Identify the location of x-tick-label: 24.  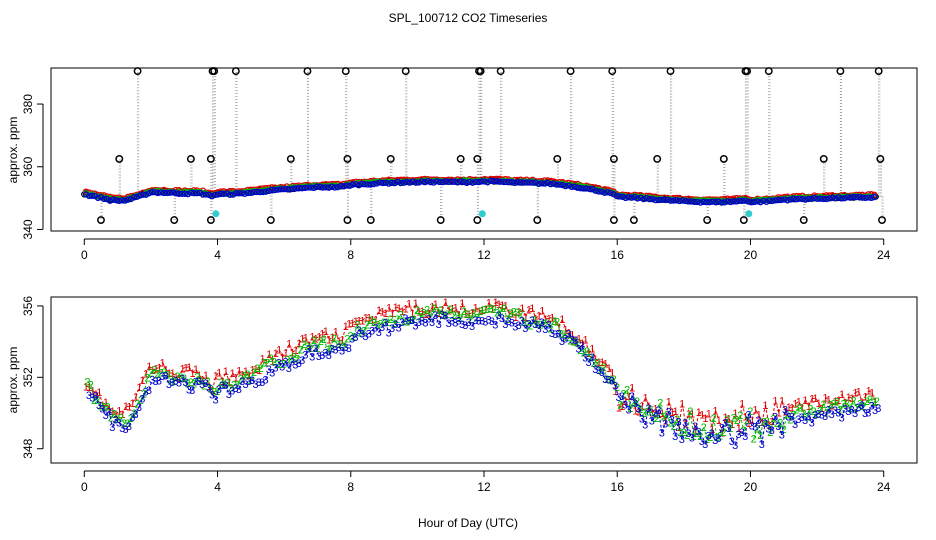
(884, 487).